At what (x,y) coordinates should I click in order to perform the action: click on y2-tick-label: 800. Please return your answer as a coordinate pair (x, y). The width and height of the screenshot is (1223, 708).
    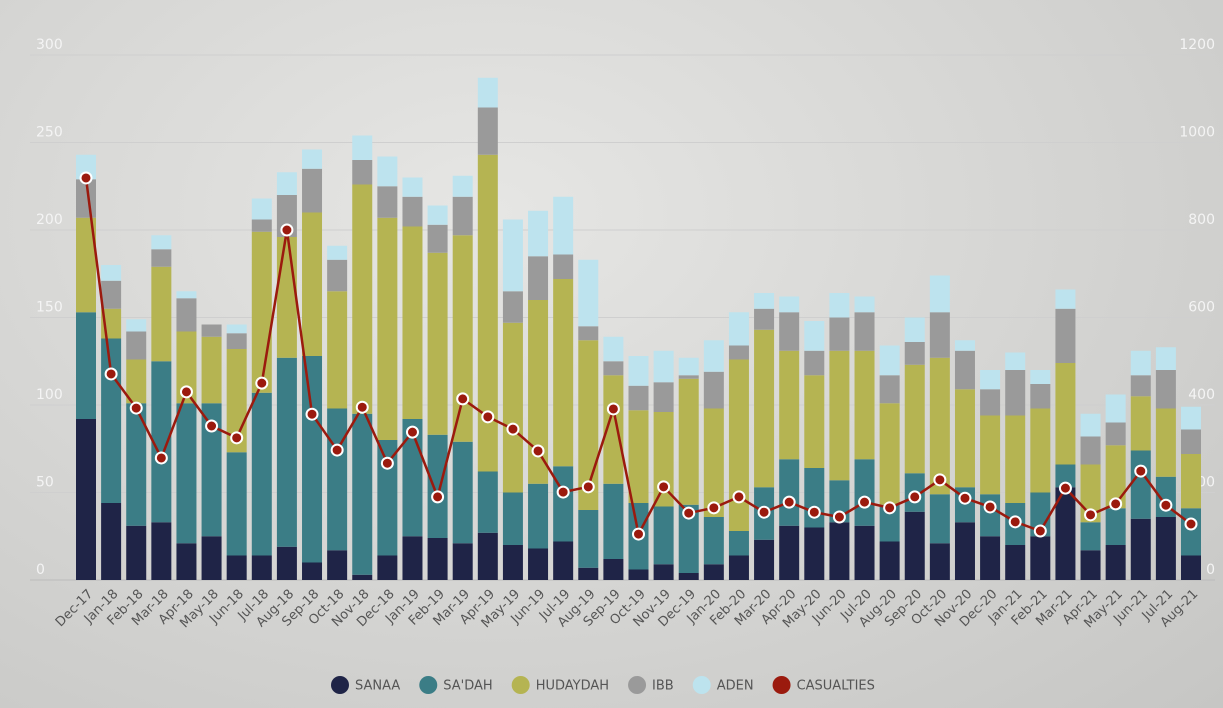
    Looking at the image, I should click on (1201, 220).